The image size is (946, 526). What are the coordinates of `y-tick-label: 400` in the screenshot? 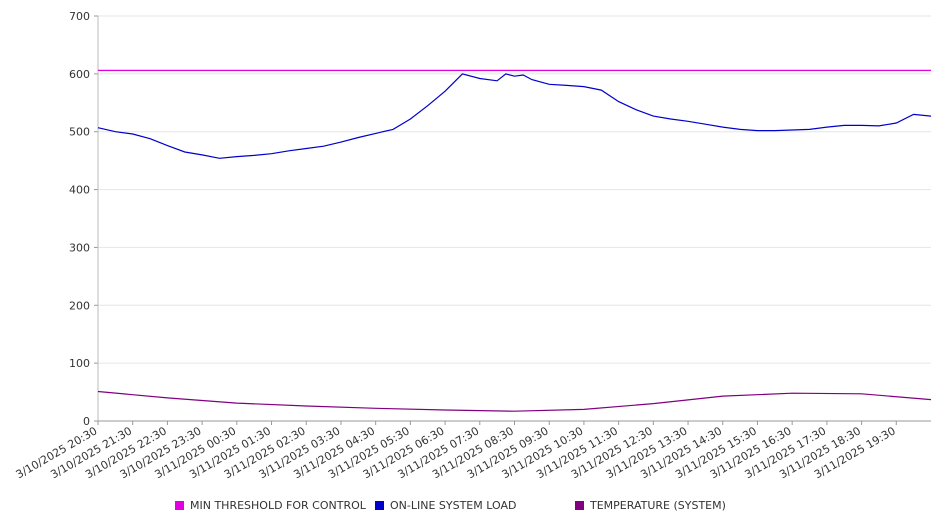 It's located at (79, 190).